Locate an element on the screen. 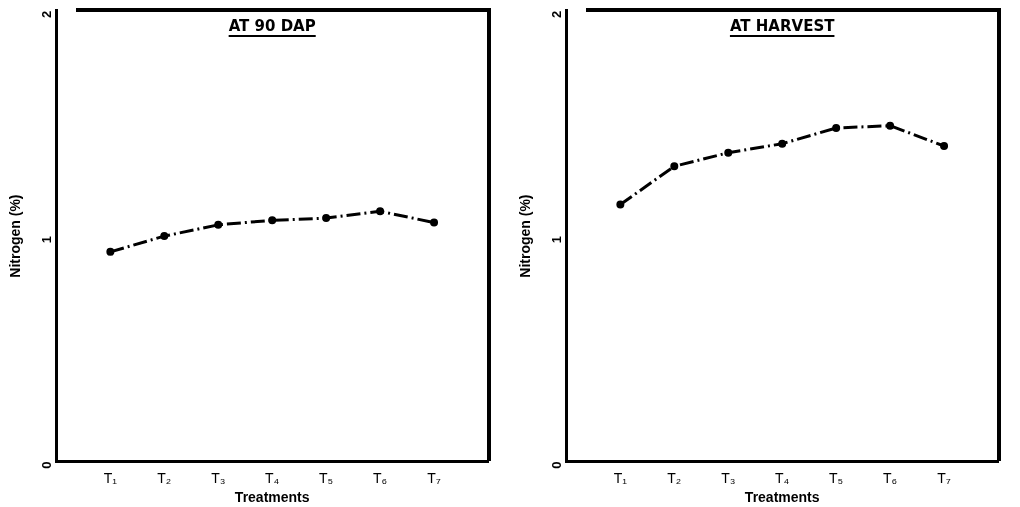  text: AT HARVEST is located at coordinates (782, 25).